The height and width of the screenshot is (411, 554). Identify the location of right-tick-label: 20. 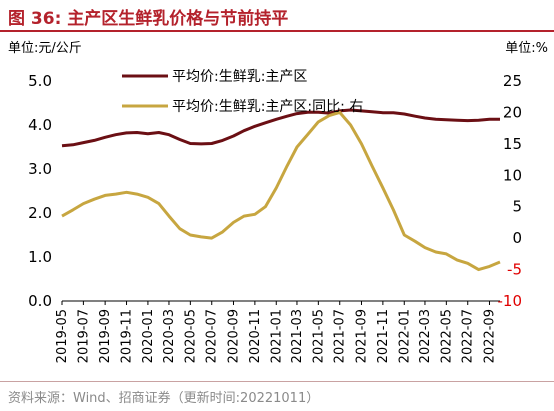
(512, 112).